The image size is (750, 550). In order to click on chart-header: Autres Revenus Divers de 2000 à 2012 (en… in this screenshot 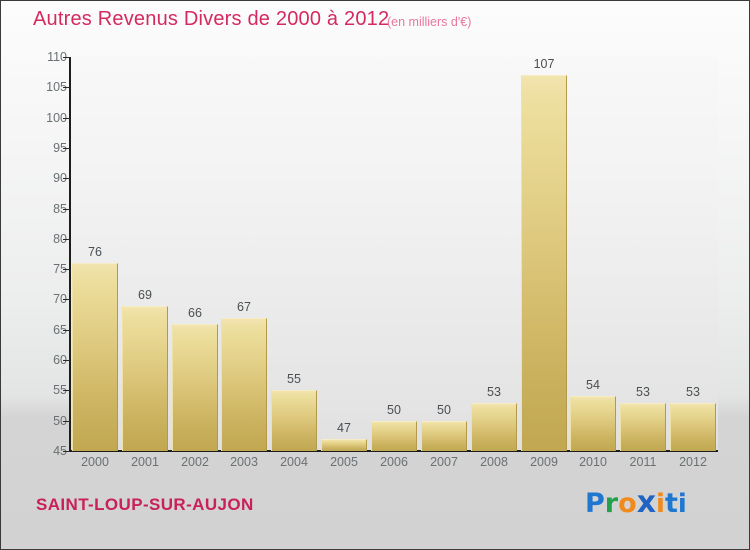, I will do `click(375, 22)`.